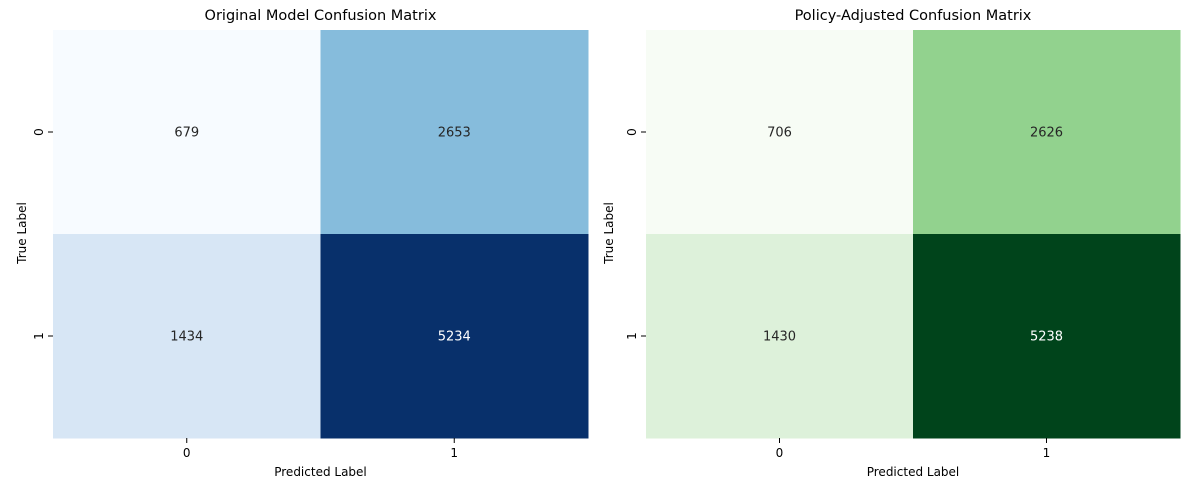  I want to click on chart-title: Policy-Adjusted Confusion Matrix, so click(913, 16).